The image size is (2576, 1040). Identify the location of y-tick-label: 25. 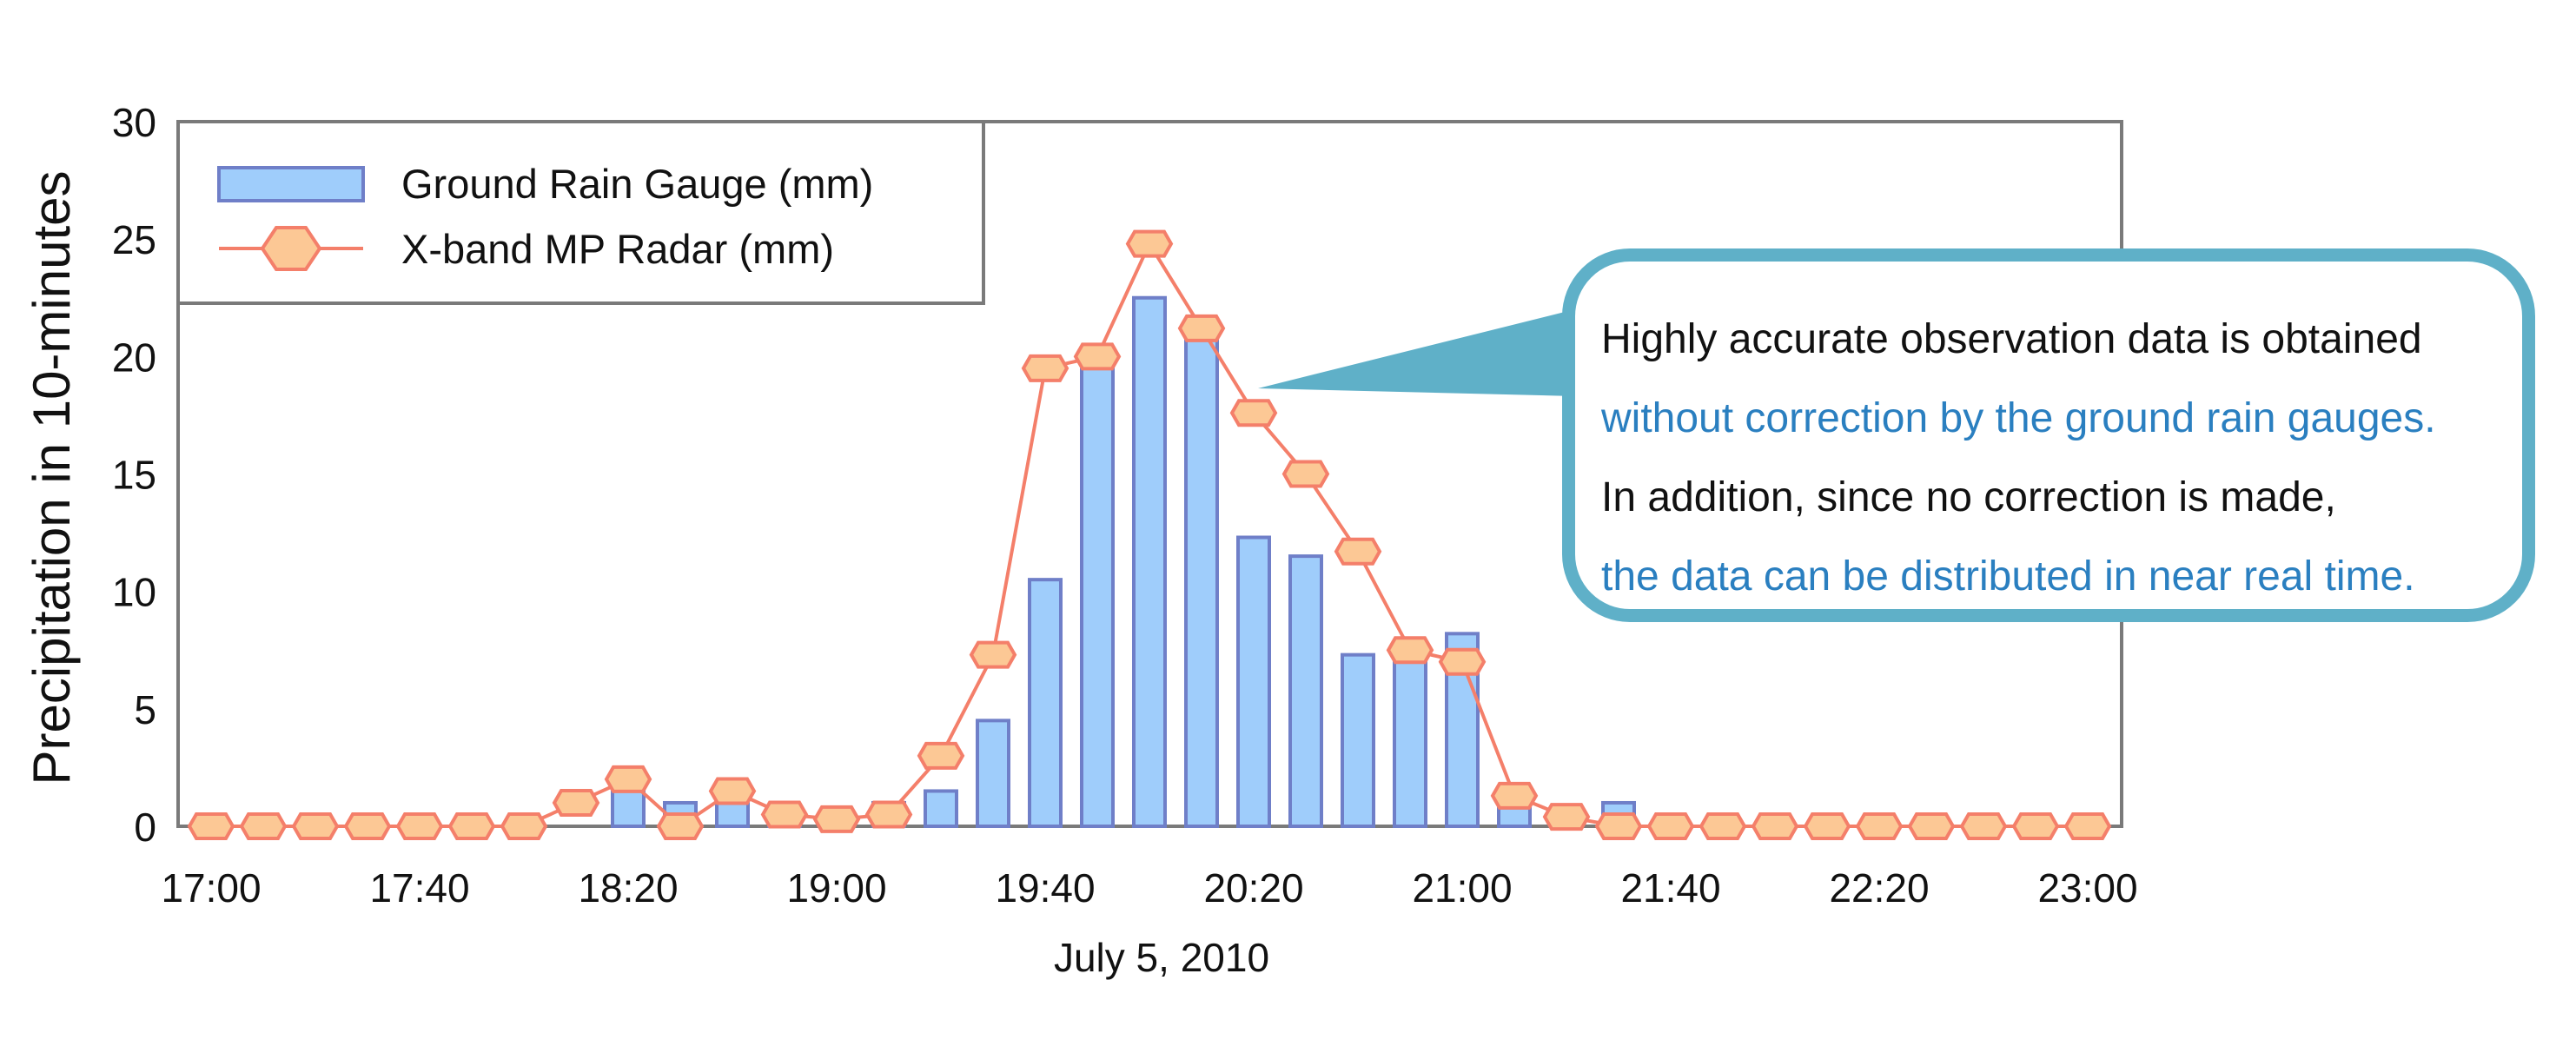
(134, 239).